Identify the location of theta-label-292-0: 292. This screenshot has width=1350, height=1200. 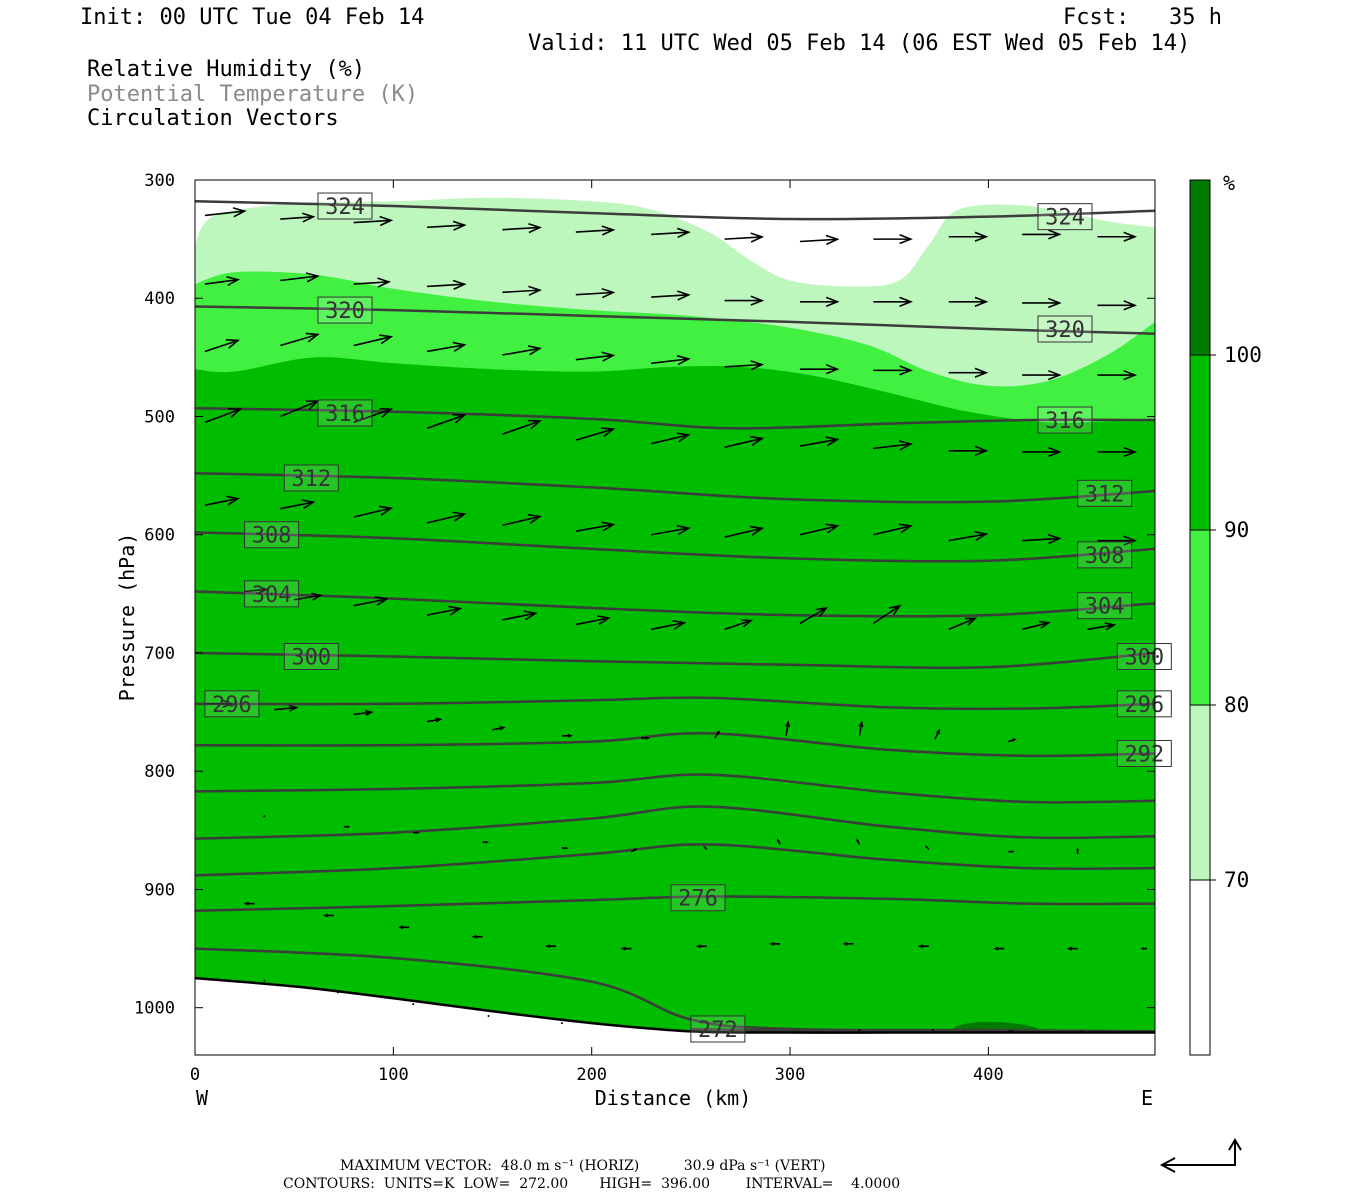
(1144, 753).